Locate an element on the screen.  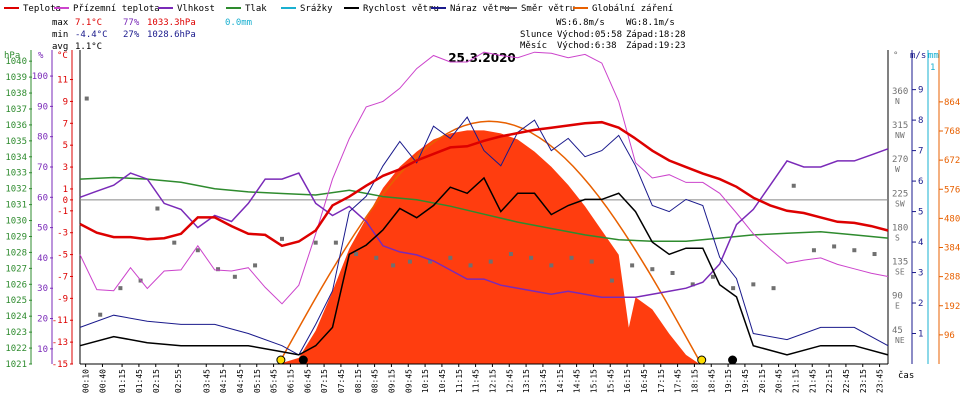
temperature-tick: -11 is located at coordinates (60, 321).